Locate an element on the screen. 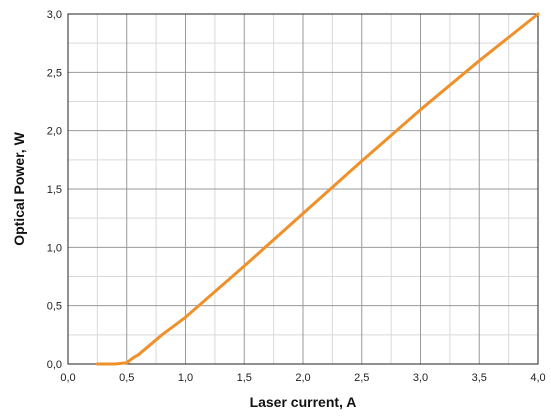 The width and height of the screenshot is (551, 416). x-tick-labels: 0,0 0,5 1,0 1,5 2,0 2,5 3,0 3,5 4,0 is located at coordinates (302, 378).